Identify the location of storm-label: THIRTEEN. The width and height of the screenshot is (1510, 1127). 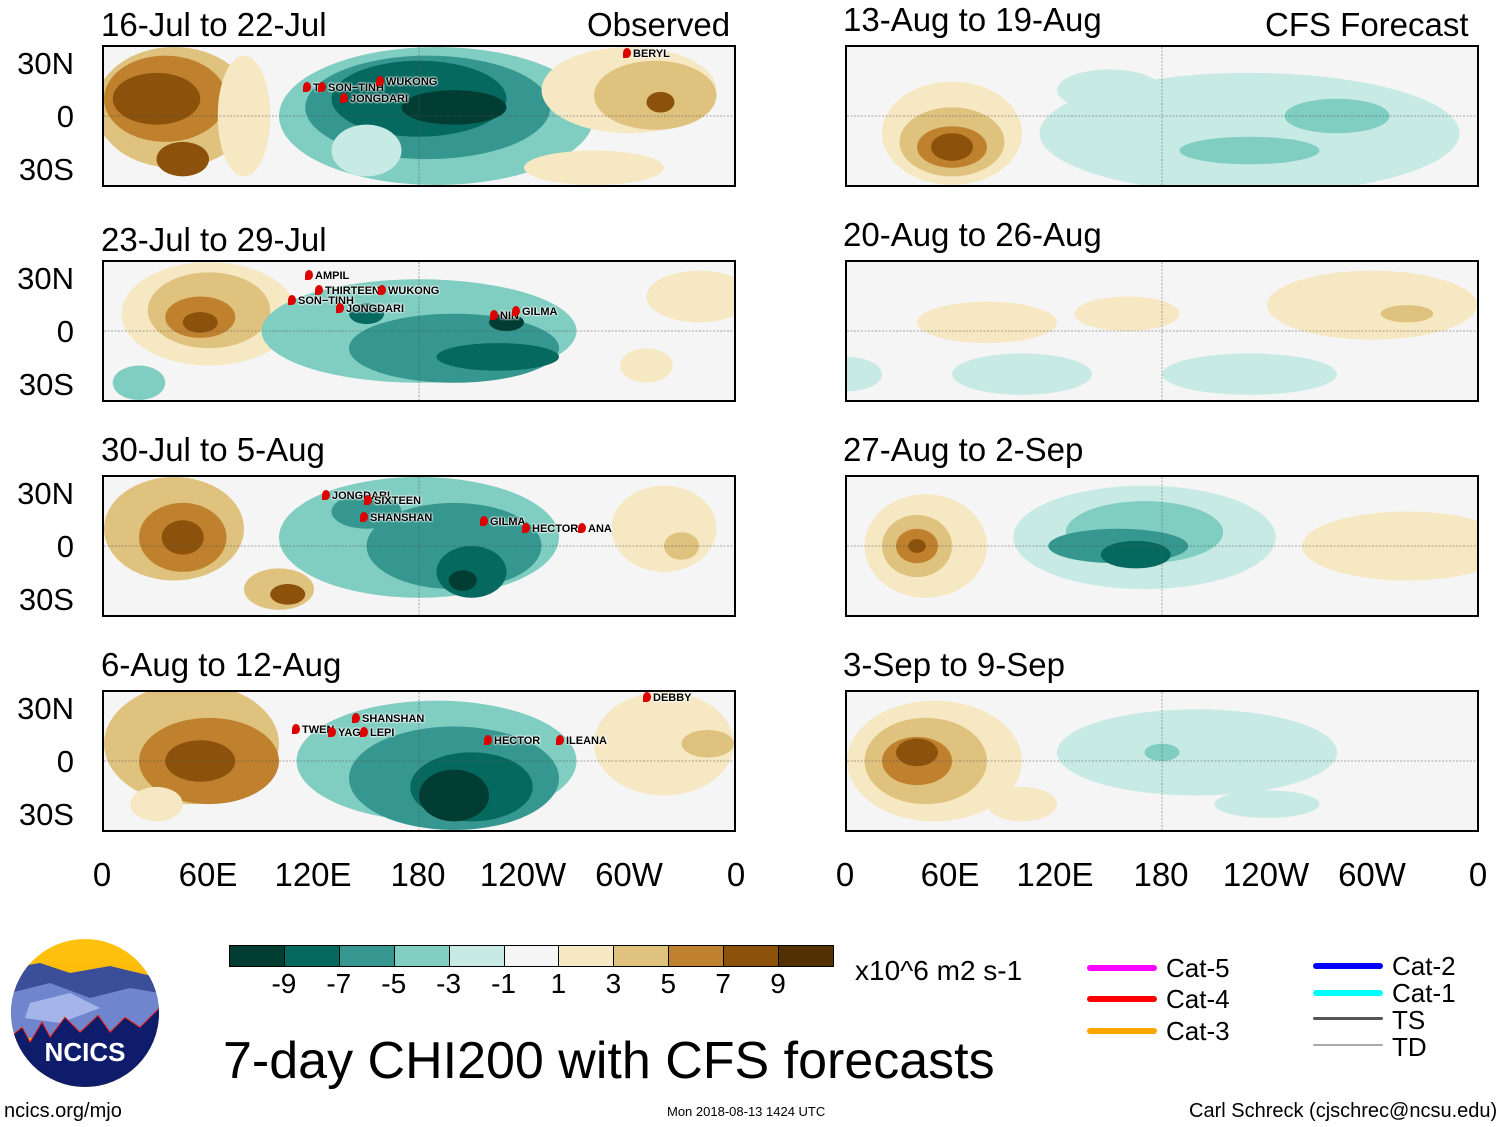
(347, 291).